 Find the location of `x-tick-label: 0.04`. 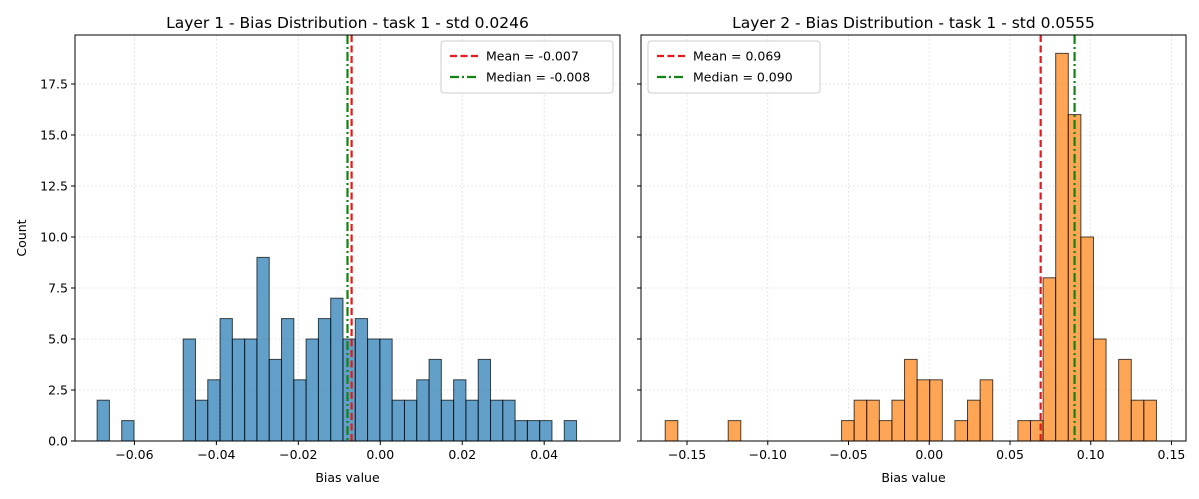

x-tick-label: 0.04 is located at coordinates (544, 454).